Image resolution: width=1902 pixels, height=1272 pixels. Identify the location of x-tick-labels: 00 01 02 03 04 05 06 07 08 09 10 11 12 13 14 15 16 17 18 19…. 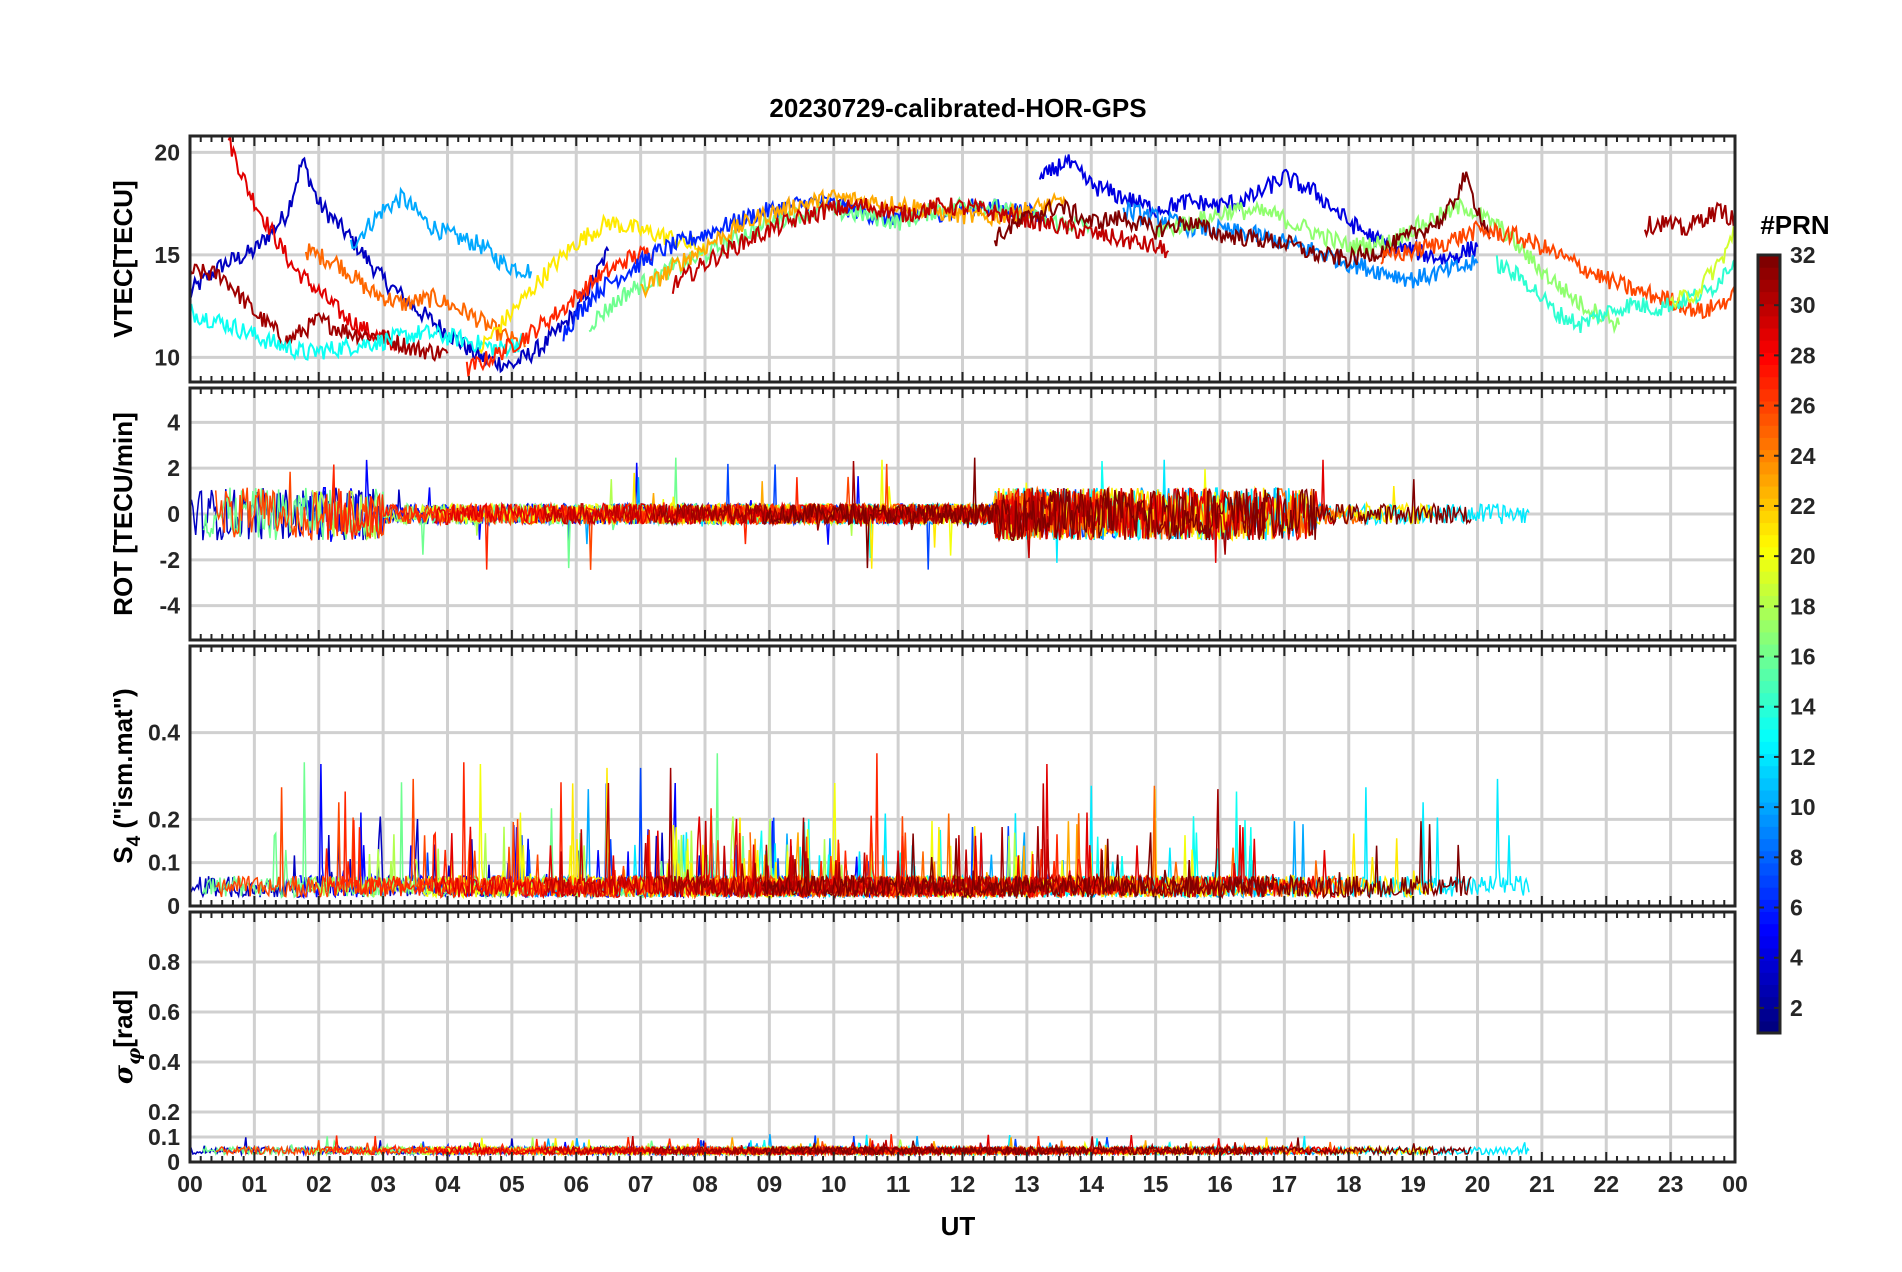
(962, 1184).